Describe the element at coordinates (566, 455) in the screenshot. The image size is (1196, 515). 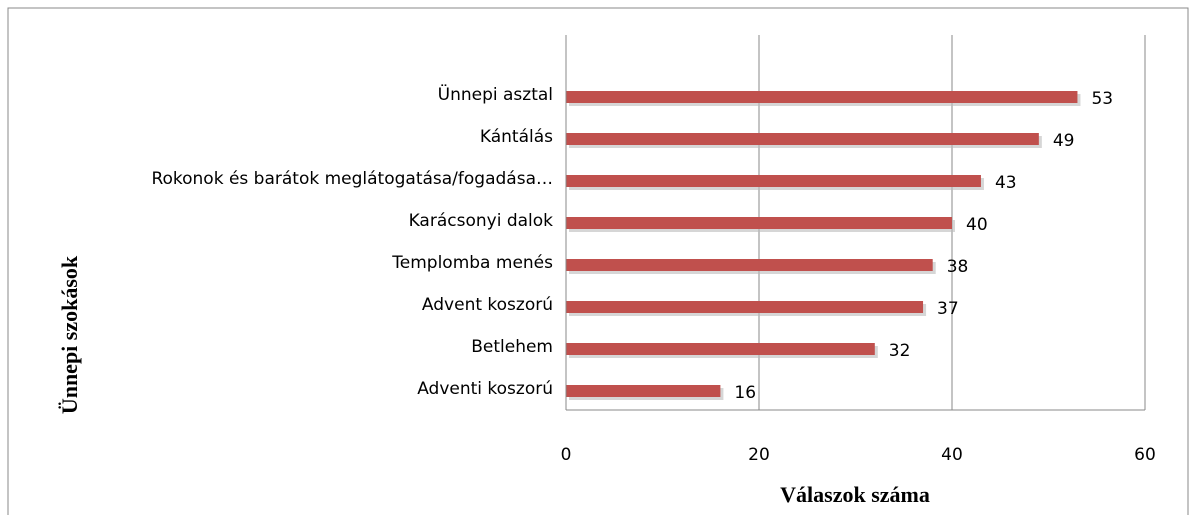
I see `x-tick-label: 0` at that location.